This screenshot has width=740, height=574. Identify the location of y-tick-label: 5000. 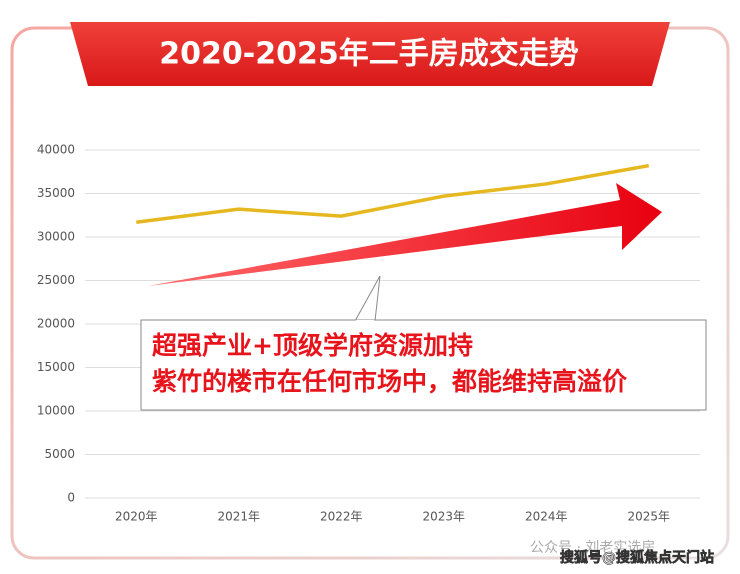
(59, 454).